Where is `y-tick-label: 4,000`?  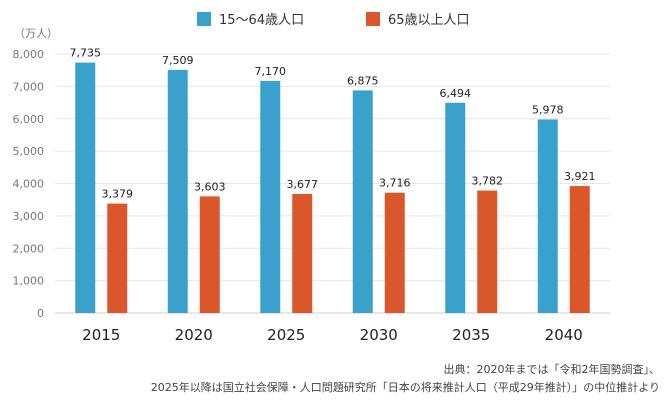 y-tick-label: 4,000 is located at coordinates (29, 184).